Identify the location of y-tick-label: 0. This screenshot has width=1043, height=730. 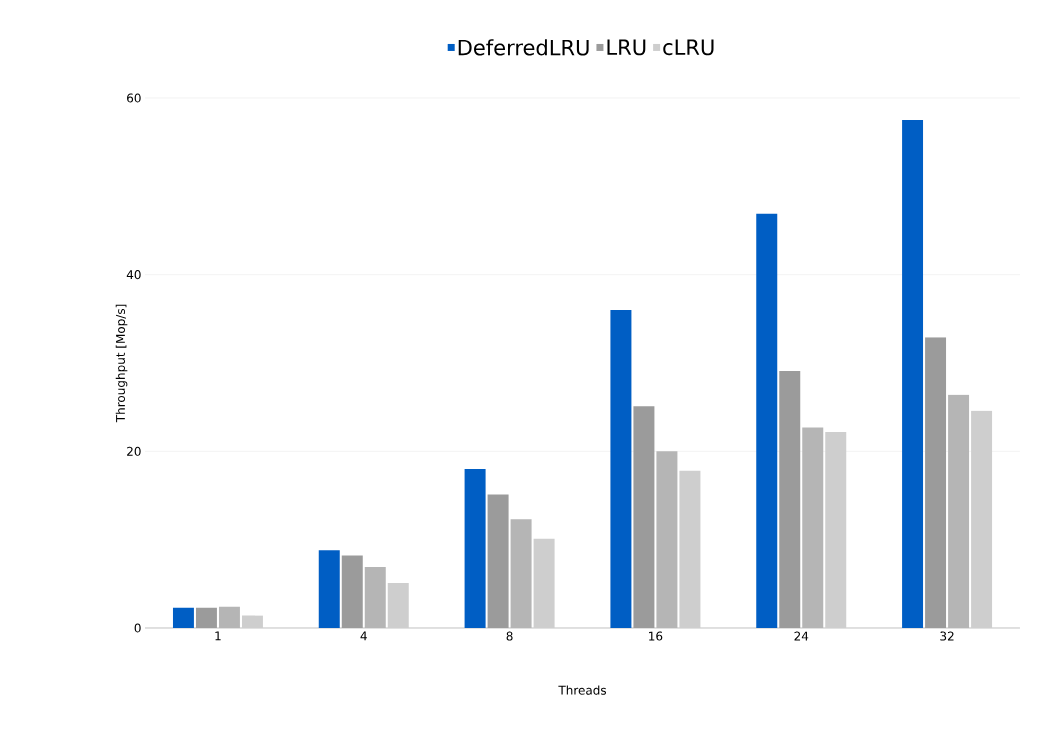
(137, 628).